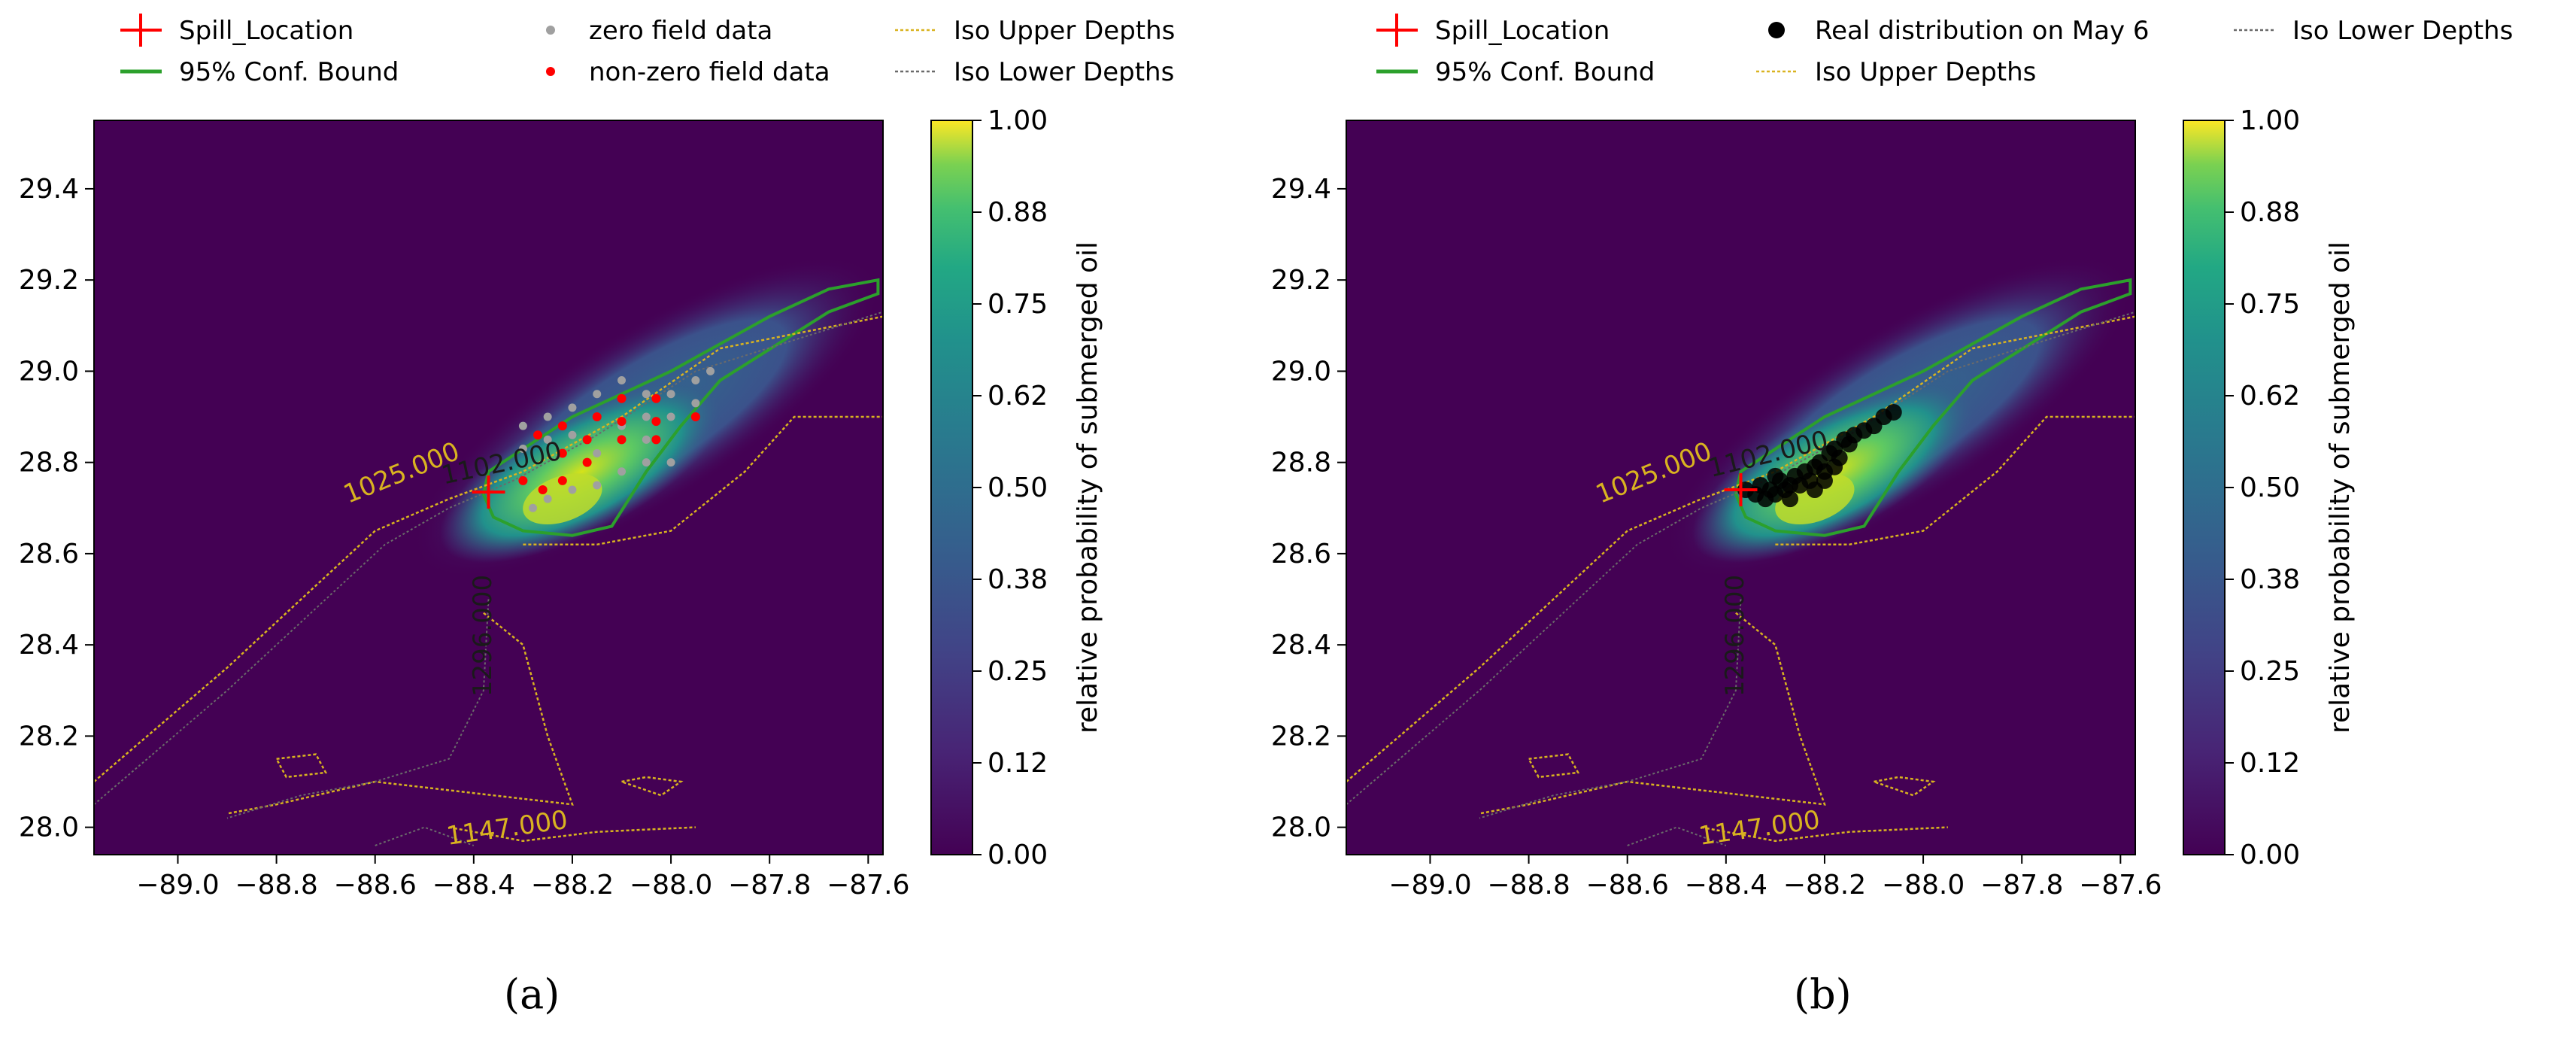 This screenshot has height=1045, width=2576. I want to click on legend-item-2: Iso Upper Depths, so click(1035, 31).